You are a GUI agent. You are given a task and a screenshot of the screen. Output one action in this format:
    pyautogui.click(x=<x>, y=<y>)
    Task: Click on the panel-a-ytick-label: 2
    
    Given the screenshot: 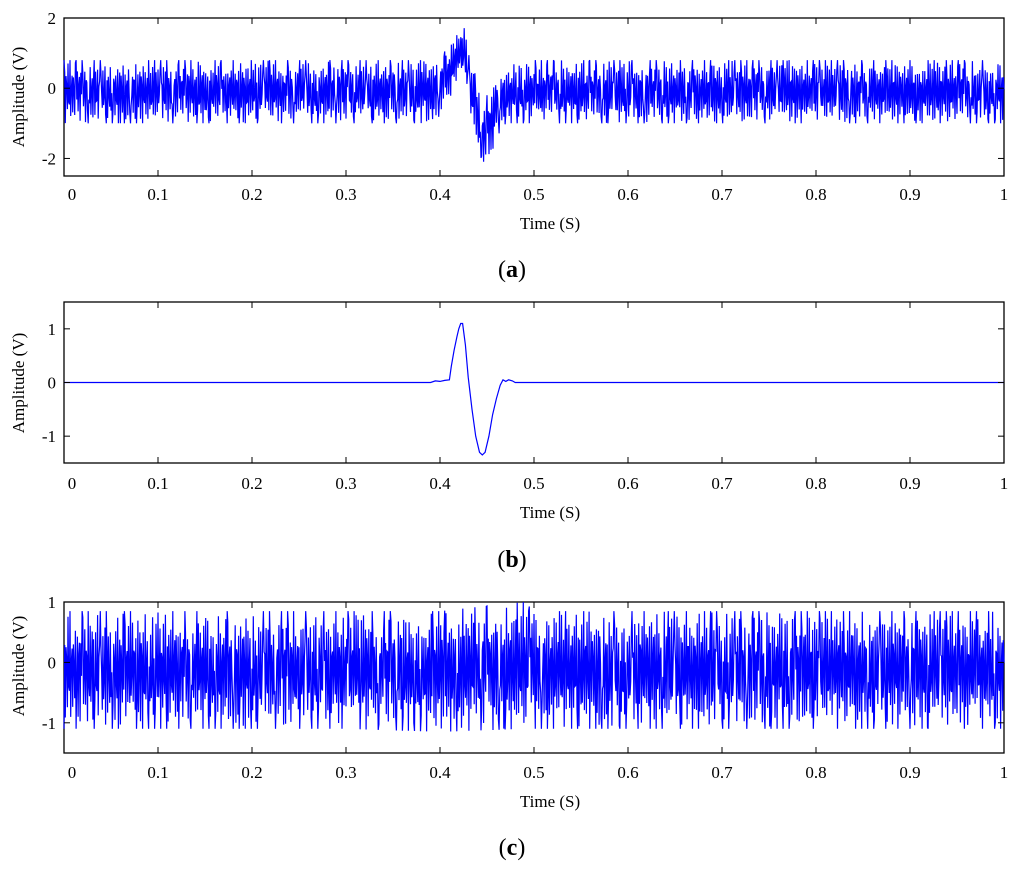 What is the action you would take?
    pyautogui.click(x=52, y=18)
    